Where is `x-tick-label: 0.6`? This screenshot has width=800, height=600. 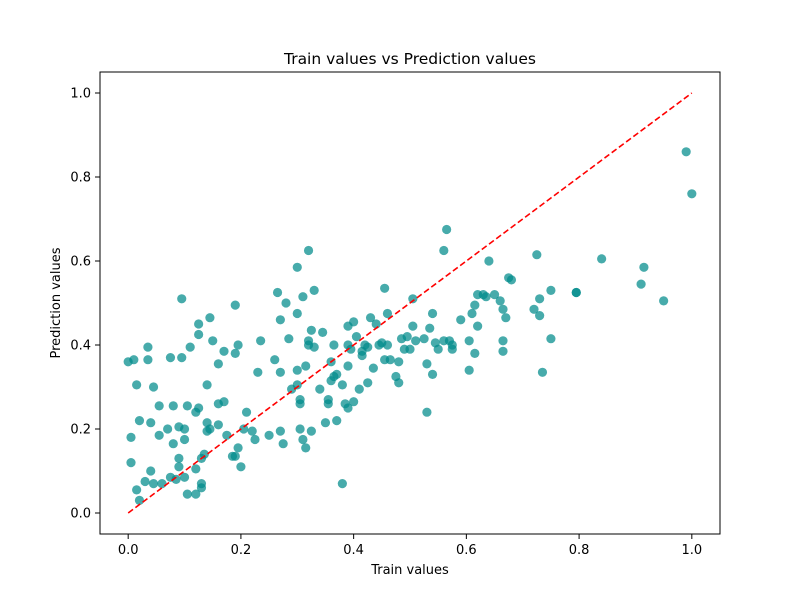 x-tick-label: 0.6 is located at coordinates (466, 550).